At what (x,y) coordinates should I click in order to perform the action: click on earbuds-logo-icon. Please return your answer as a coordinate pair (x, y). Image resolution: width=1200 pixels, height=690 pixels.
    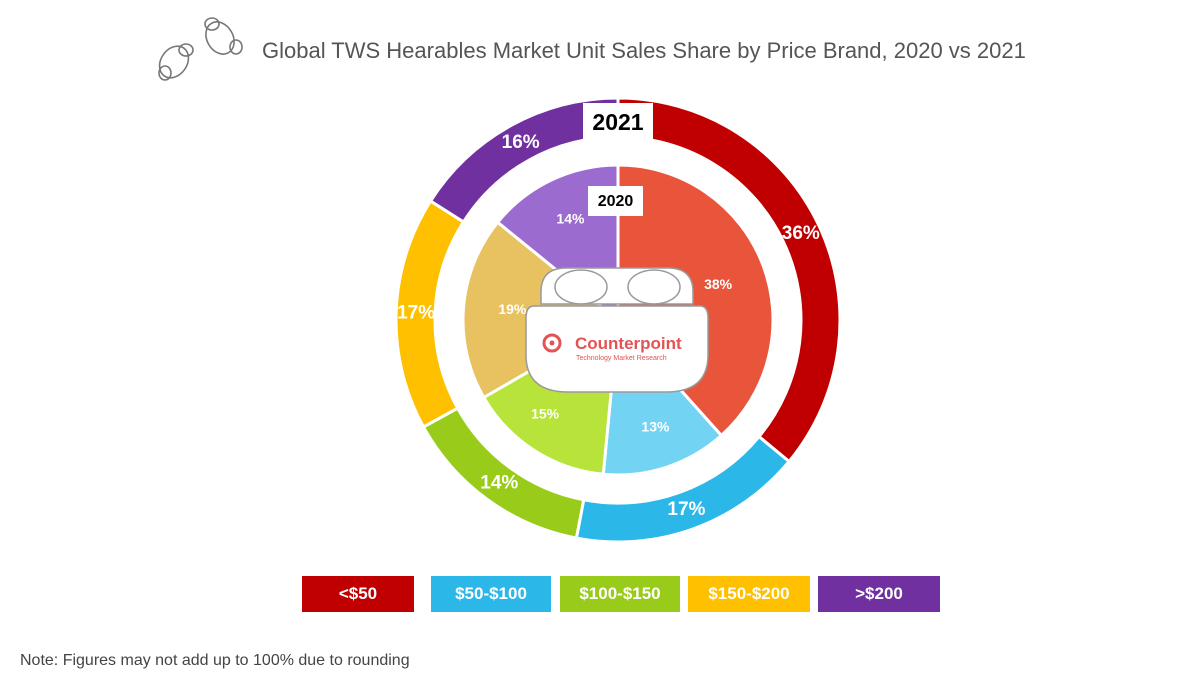
    Looking at the image, I should click on (200, 49).